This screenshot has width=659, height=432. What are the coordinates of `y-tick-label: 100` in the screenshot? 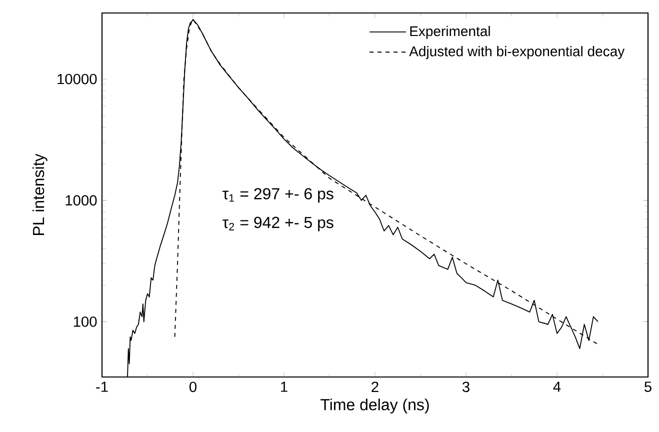 It's located at (85, 321).